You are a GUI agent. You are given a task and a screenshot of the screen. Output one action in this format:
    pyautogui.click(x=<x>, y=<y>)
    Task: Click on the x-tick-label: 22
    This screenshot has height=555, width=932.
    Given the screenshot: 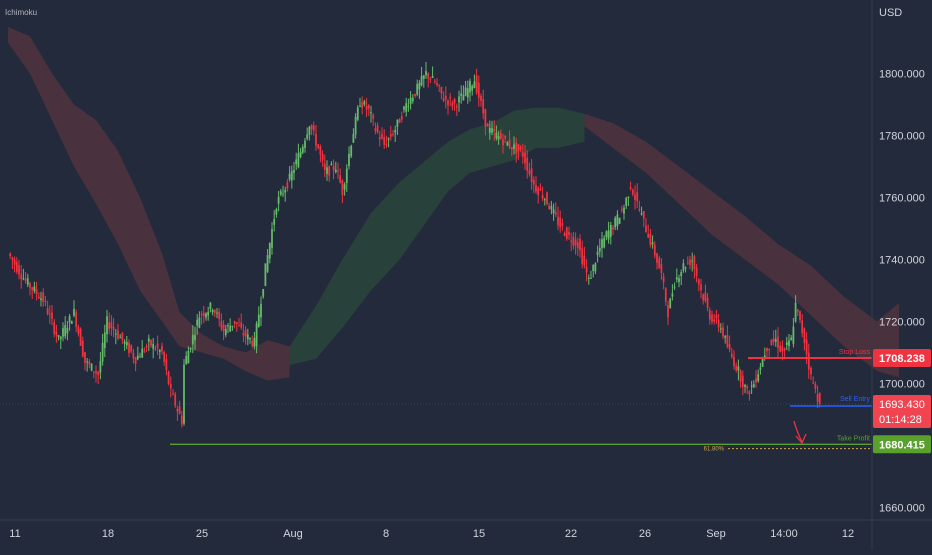 What is the action you would take?
    pyautogui.click(x=571, y=534)
    